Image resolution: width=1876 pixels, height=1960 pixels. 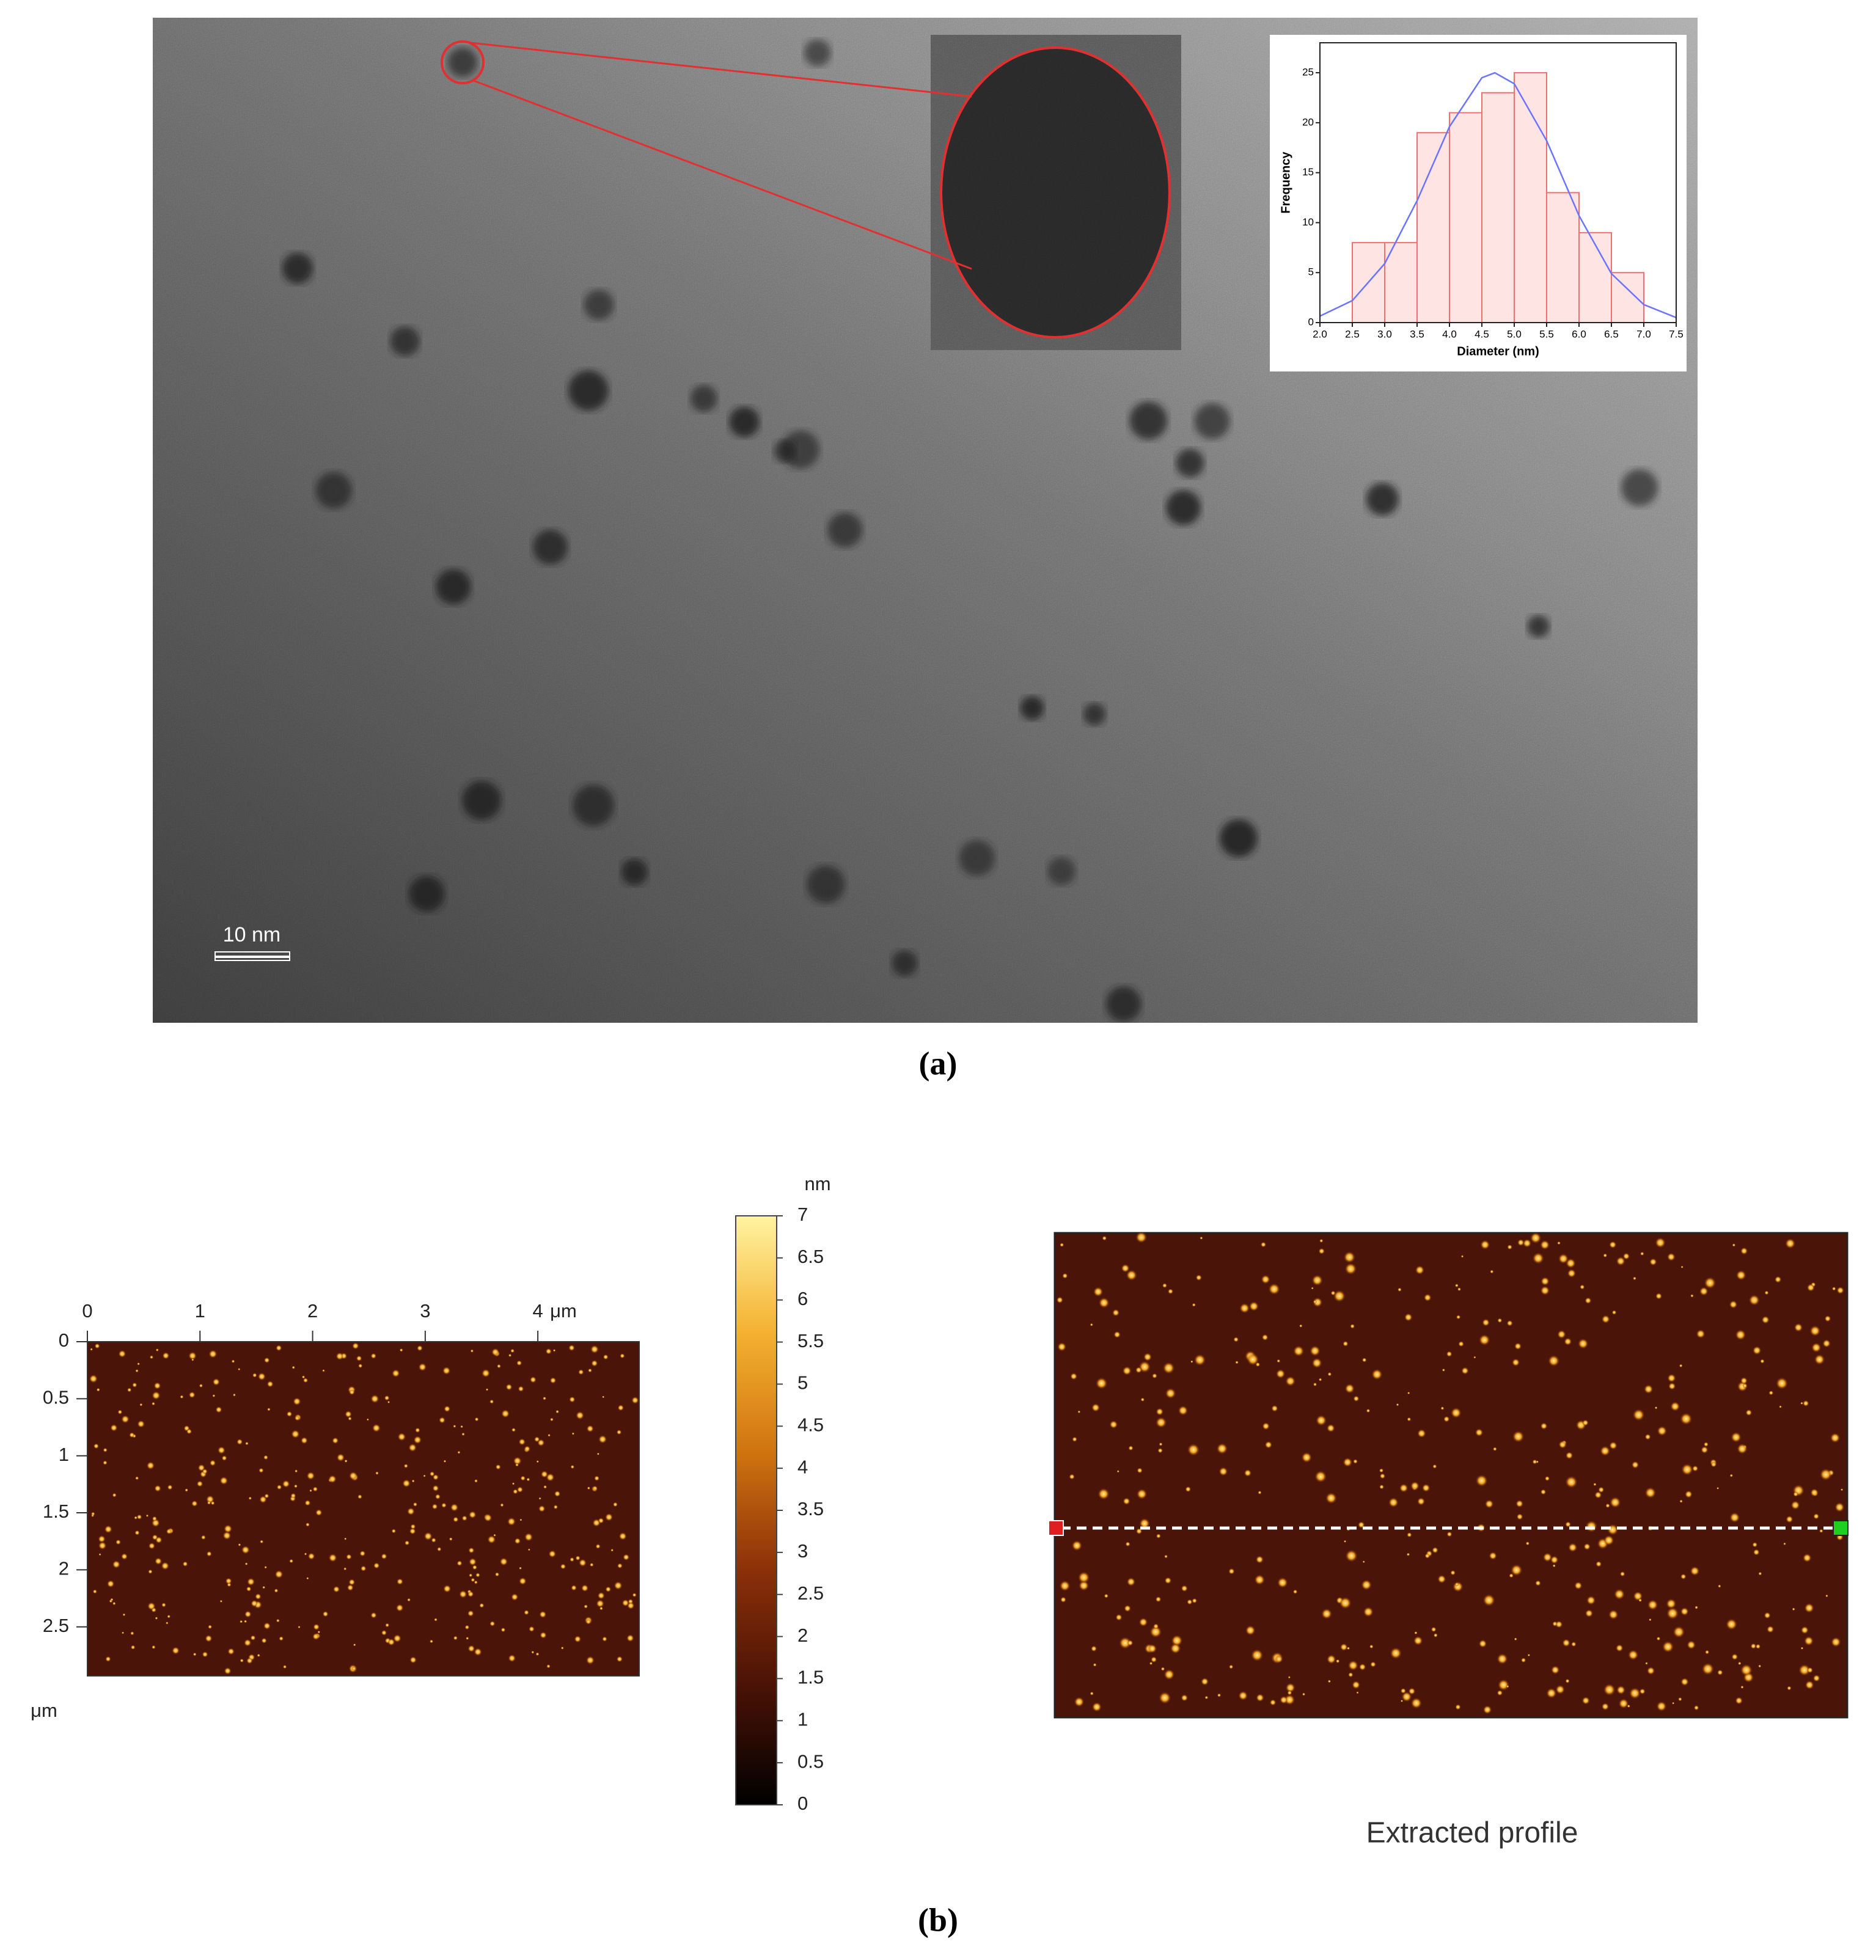 What do you see at coordinates (563, 1311) in the screenshot?
I see `x-axis-label: μm` at bounding box center [563, 1311].